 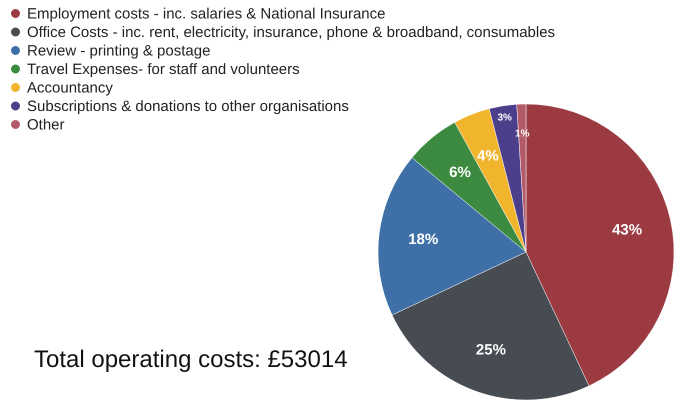 I want to click on data-label: 25%, so click(x=491, y=349).